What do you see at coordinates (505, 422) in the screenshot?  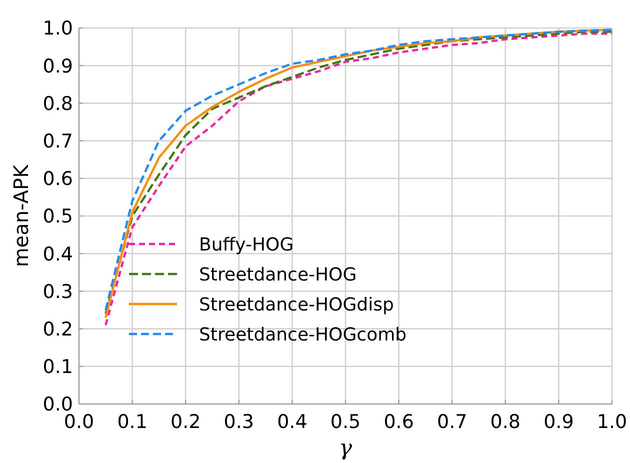 I see `x-tick-label: 0.8` at bounding box center [505, 422].